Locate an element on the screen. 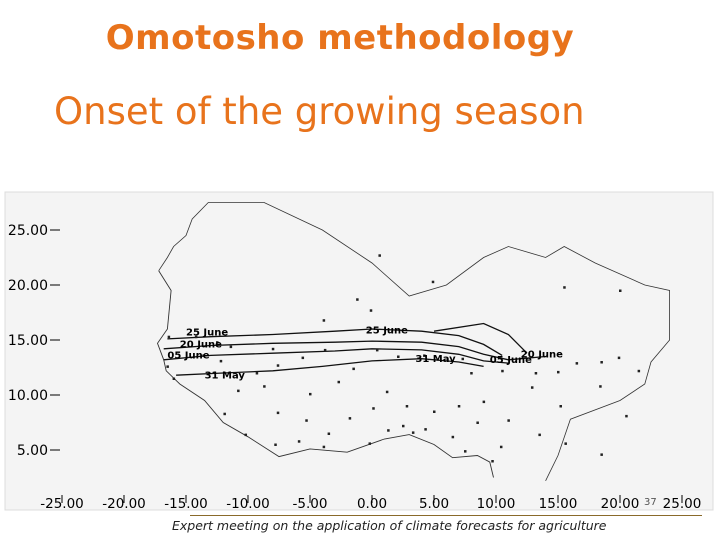 Image resolution: width=720 pixels, height=540 pixels. isoline-label: 25 June is located at coordinates (207, 333).